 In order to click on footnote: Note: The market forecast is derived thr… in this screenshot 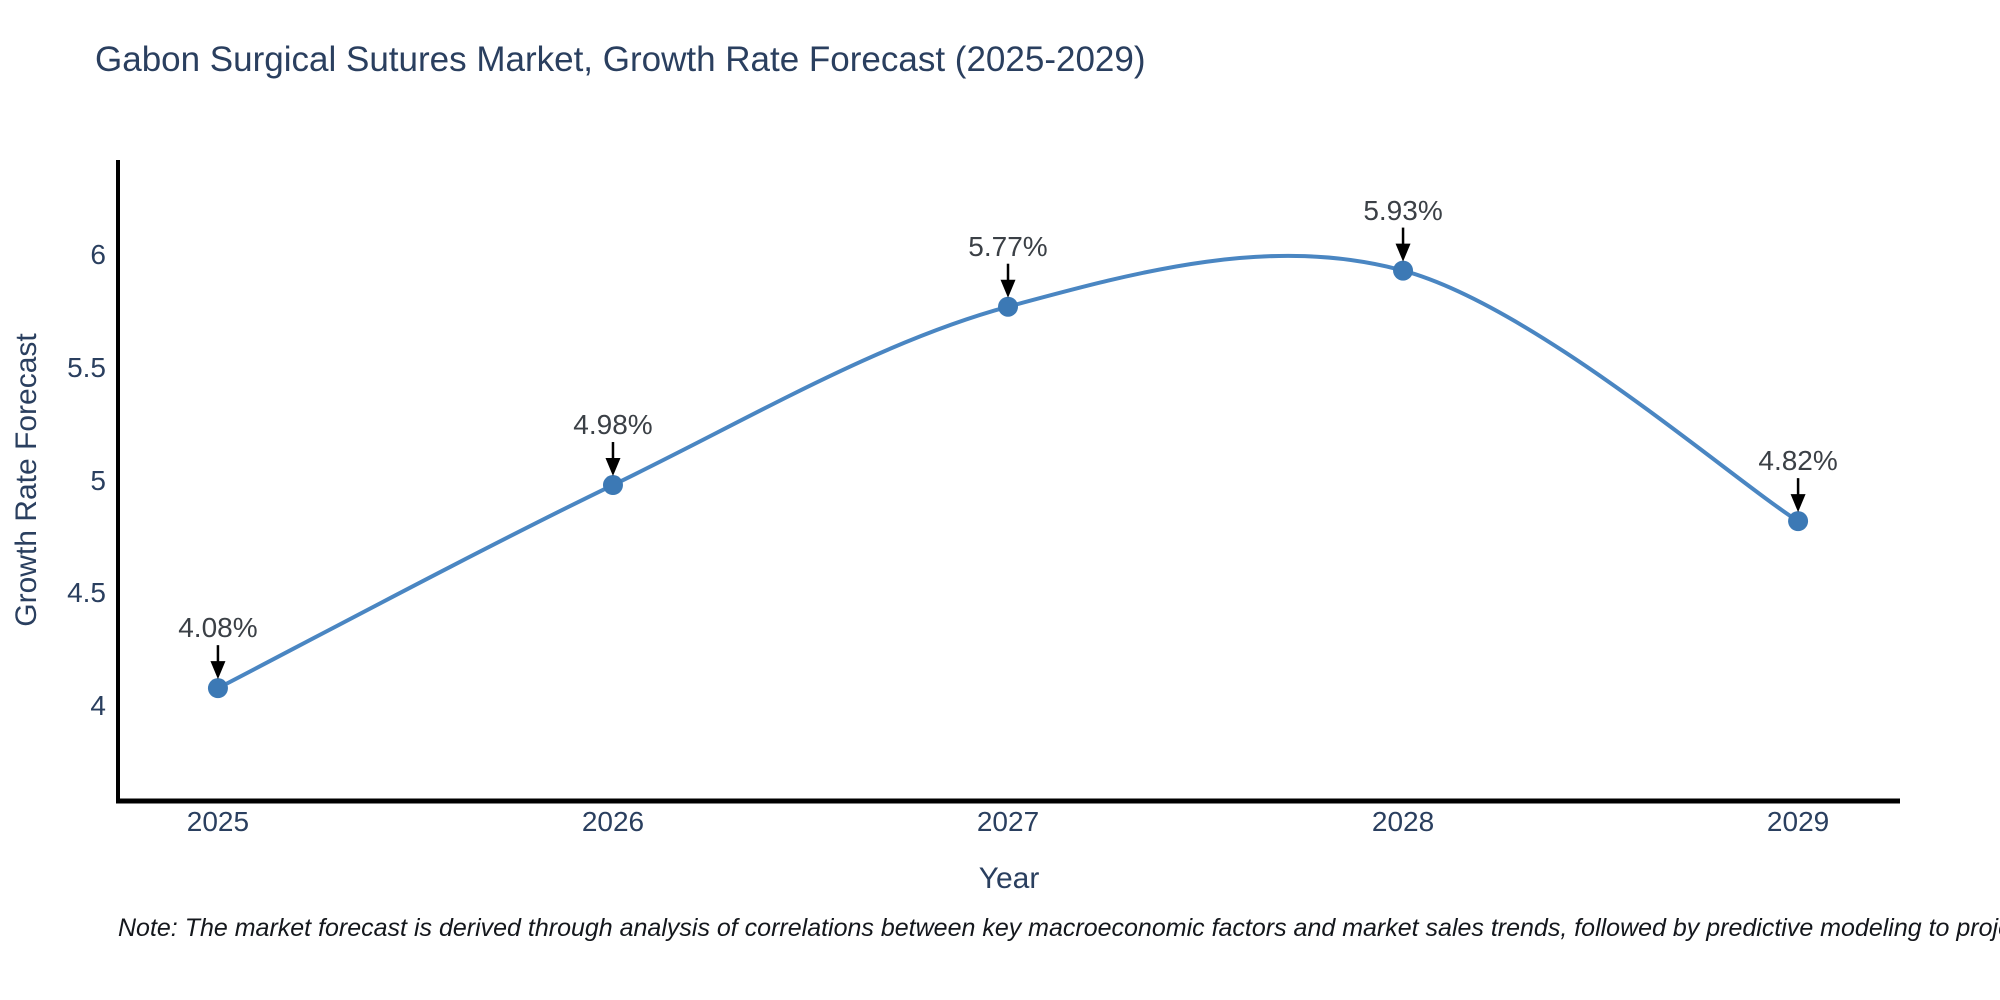, I will do `click(1059, 928)`.